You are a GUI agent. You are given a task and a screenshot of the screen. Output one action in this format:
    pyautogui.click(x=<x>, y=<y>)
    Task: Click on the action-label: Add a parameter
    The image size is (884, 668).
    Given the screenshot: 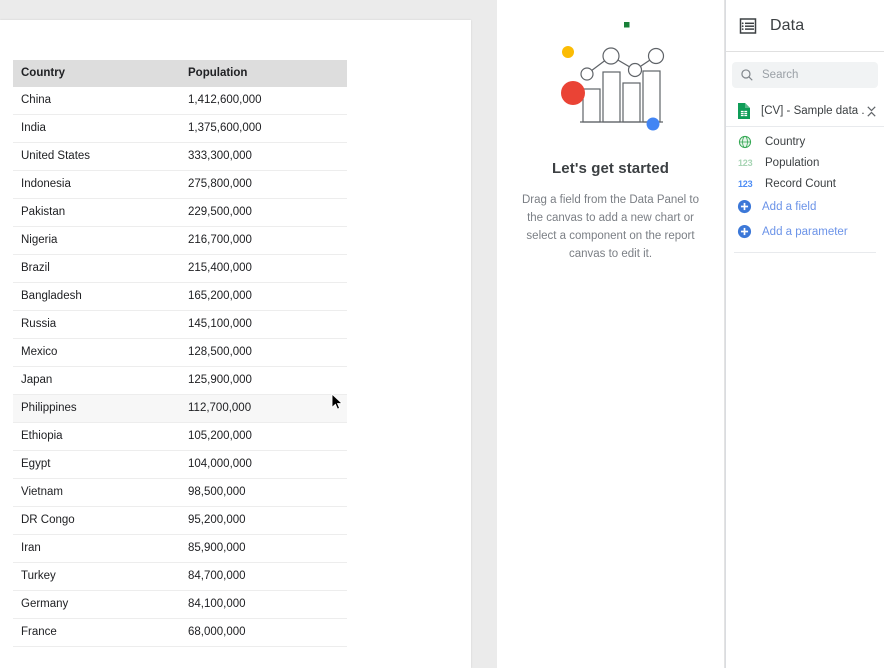 What is the action you would take?
    pyautogui.click(x=805, y=231)
    